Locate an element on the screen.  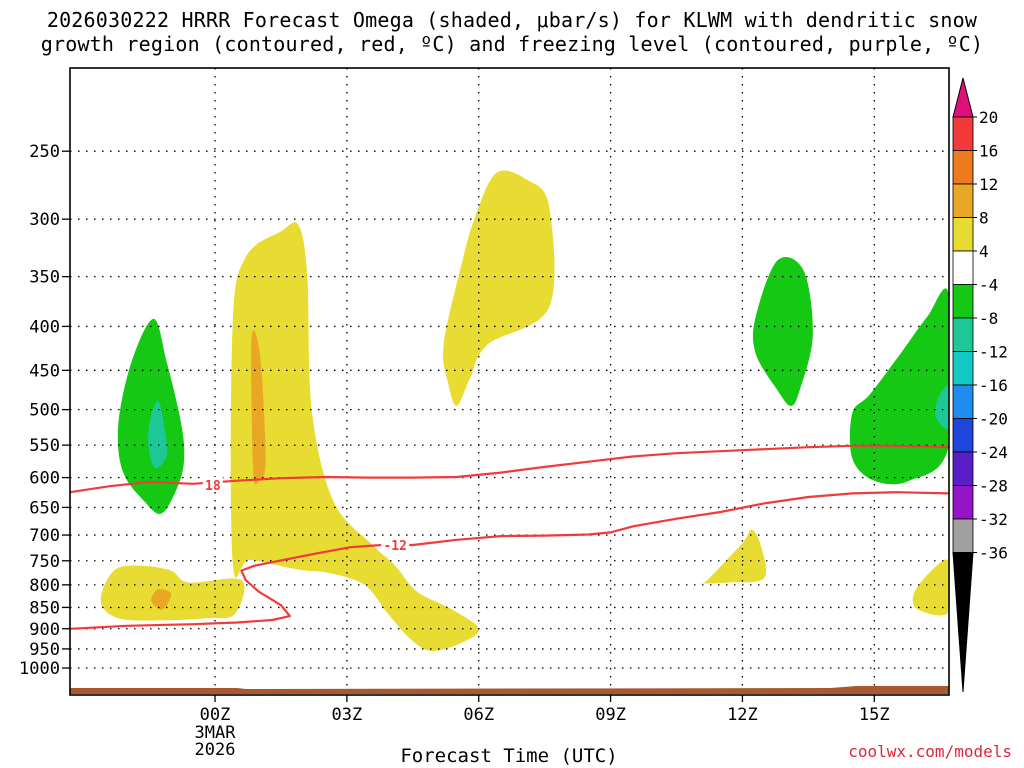
y-tick-label-950: 950 is located at coordinates (44, 650).